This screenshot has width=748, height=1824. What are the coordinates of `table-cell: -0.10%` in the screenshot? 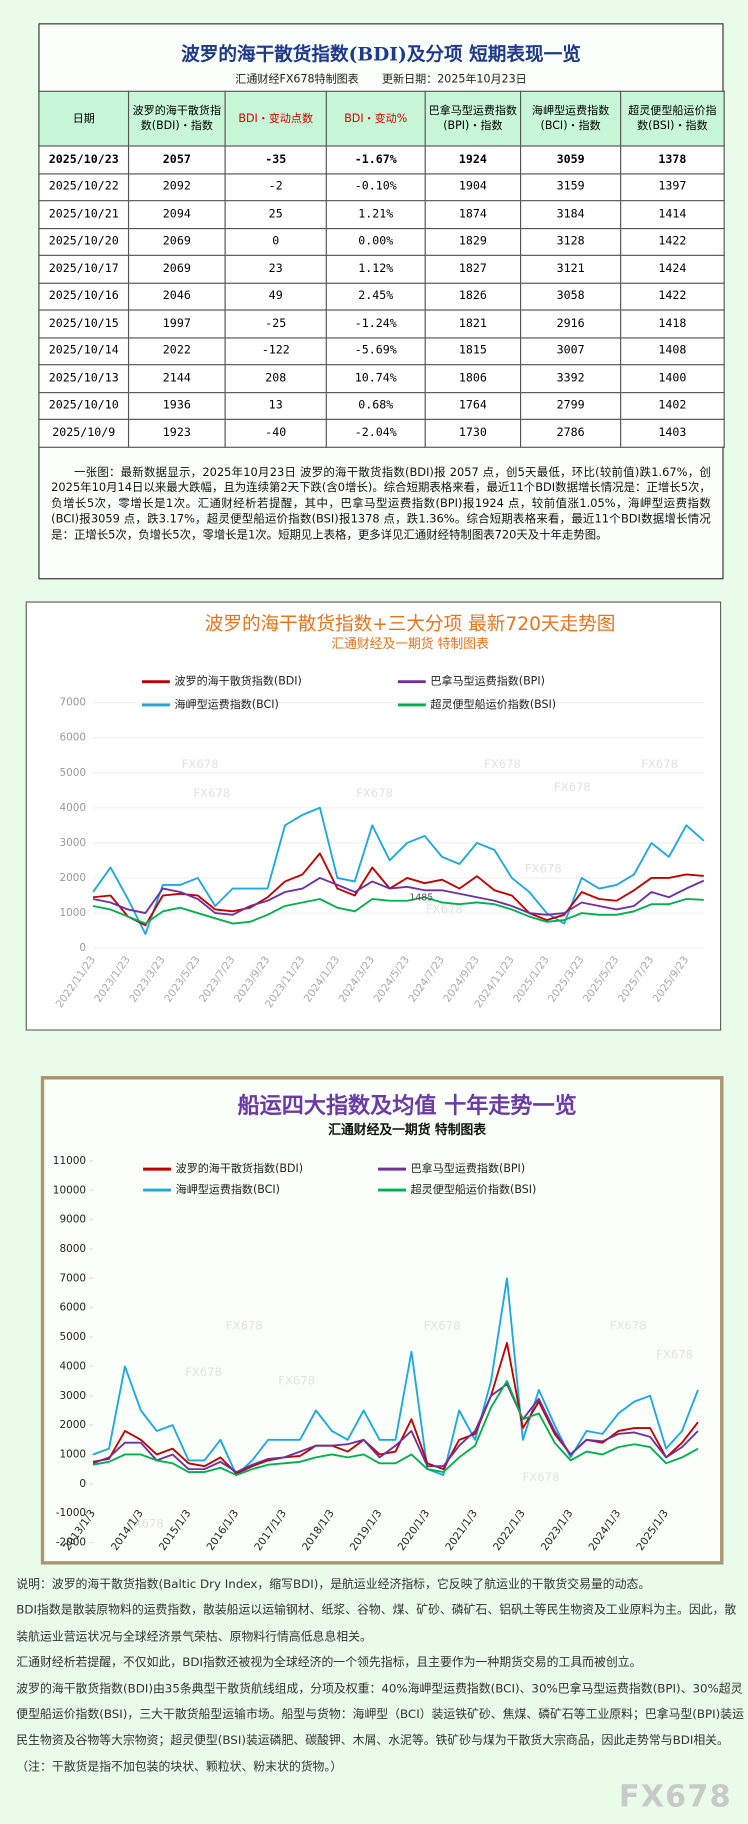 It's located at (375, 187).